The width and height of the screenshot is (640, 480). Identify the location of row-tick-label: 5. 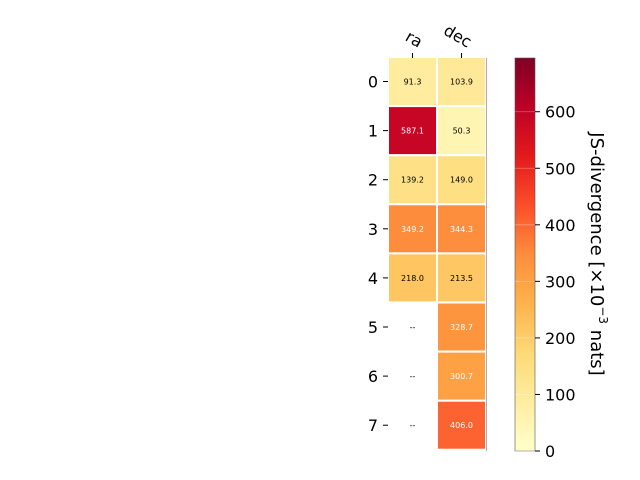
(373, 327).